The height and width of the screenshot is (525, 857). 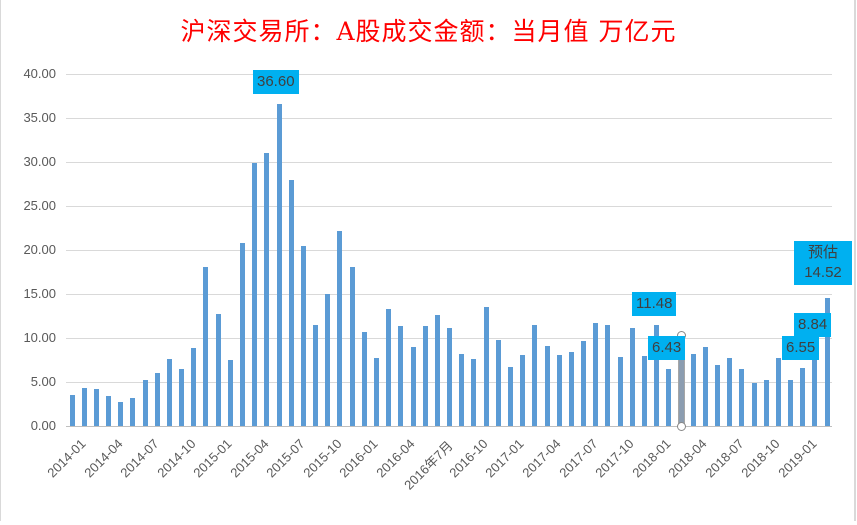 What do you see at coordinates (276, 82) in the screenshot?
I see `data-label: 36.60` at bounding box center [276, 82].